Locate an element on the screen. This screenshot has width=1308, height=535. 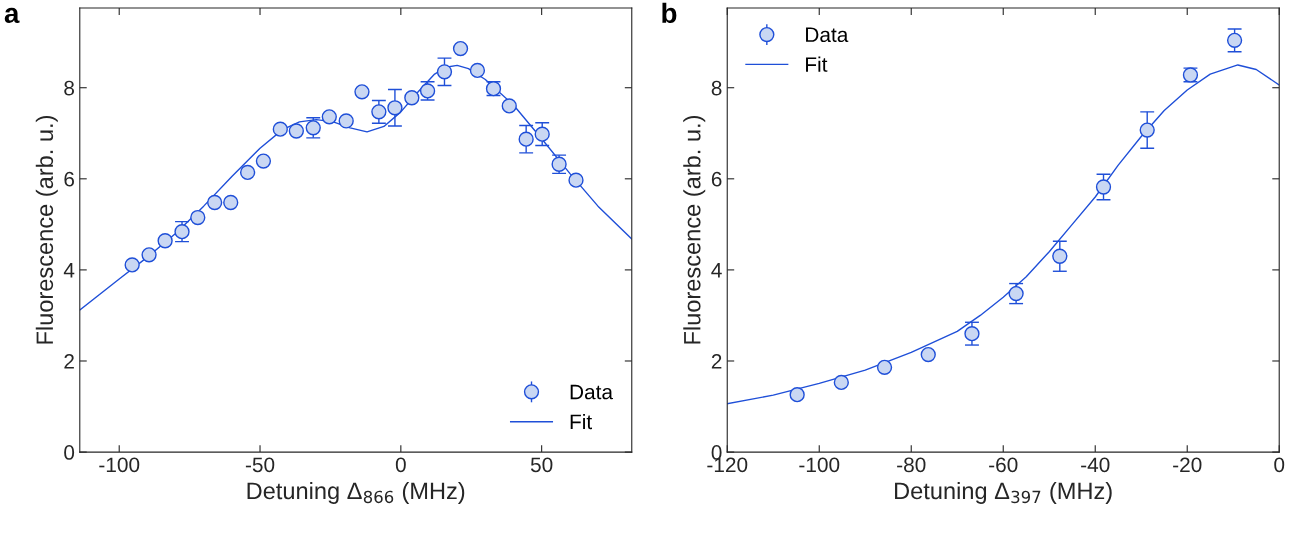
x-tick-label: -50 is located at coordinates (260, 465).